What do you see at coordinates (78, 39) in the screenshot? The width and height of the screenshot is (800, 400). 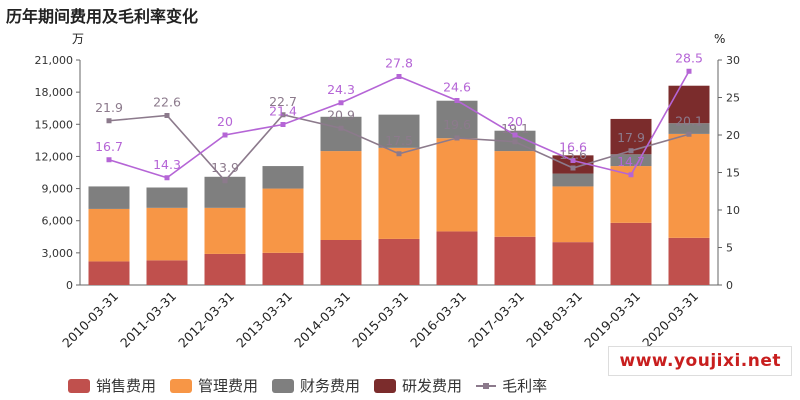 I see `y-axis-unit: 万` at bounding box center [78, 39].